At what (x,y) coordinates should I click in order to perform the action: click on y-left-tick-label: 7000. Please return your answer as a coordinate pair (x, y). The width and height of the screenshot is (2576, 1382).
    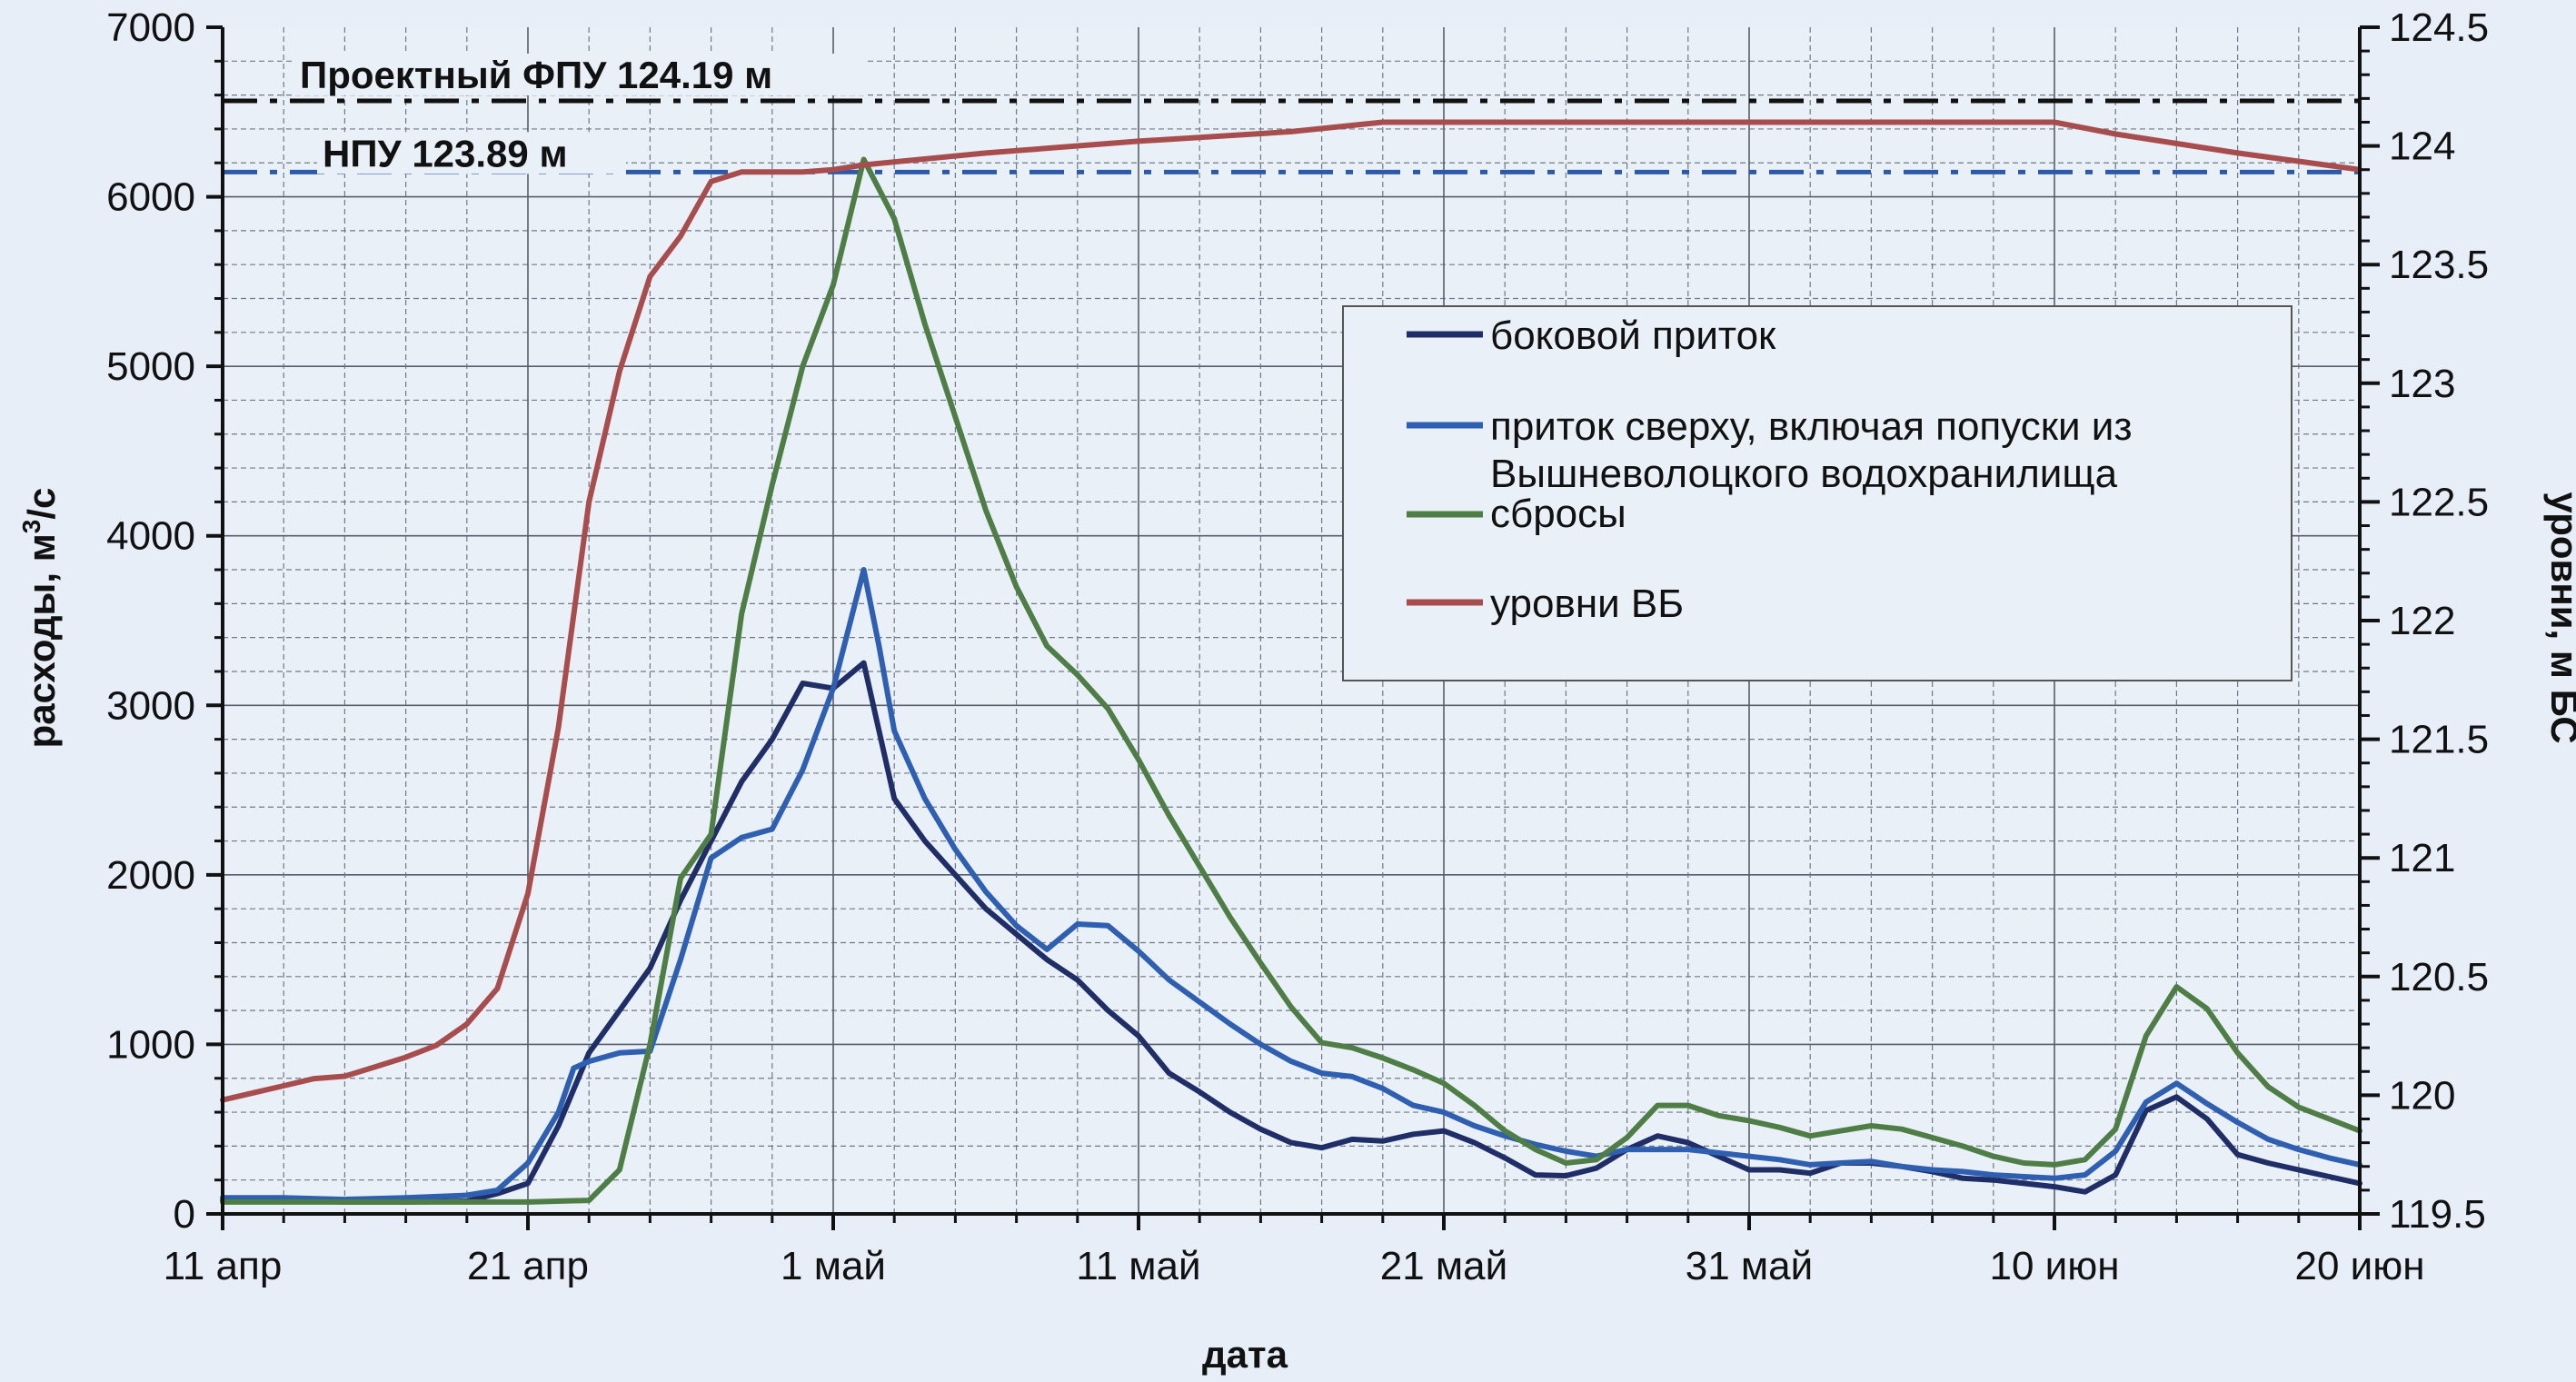
    Looking at the image, I should click on (150, 27).